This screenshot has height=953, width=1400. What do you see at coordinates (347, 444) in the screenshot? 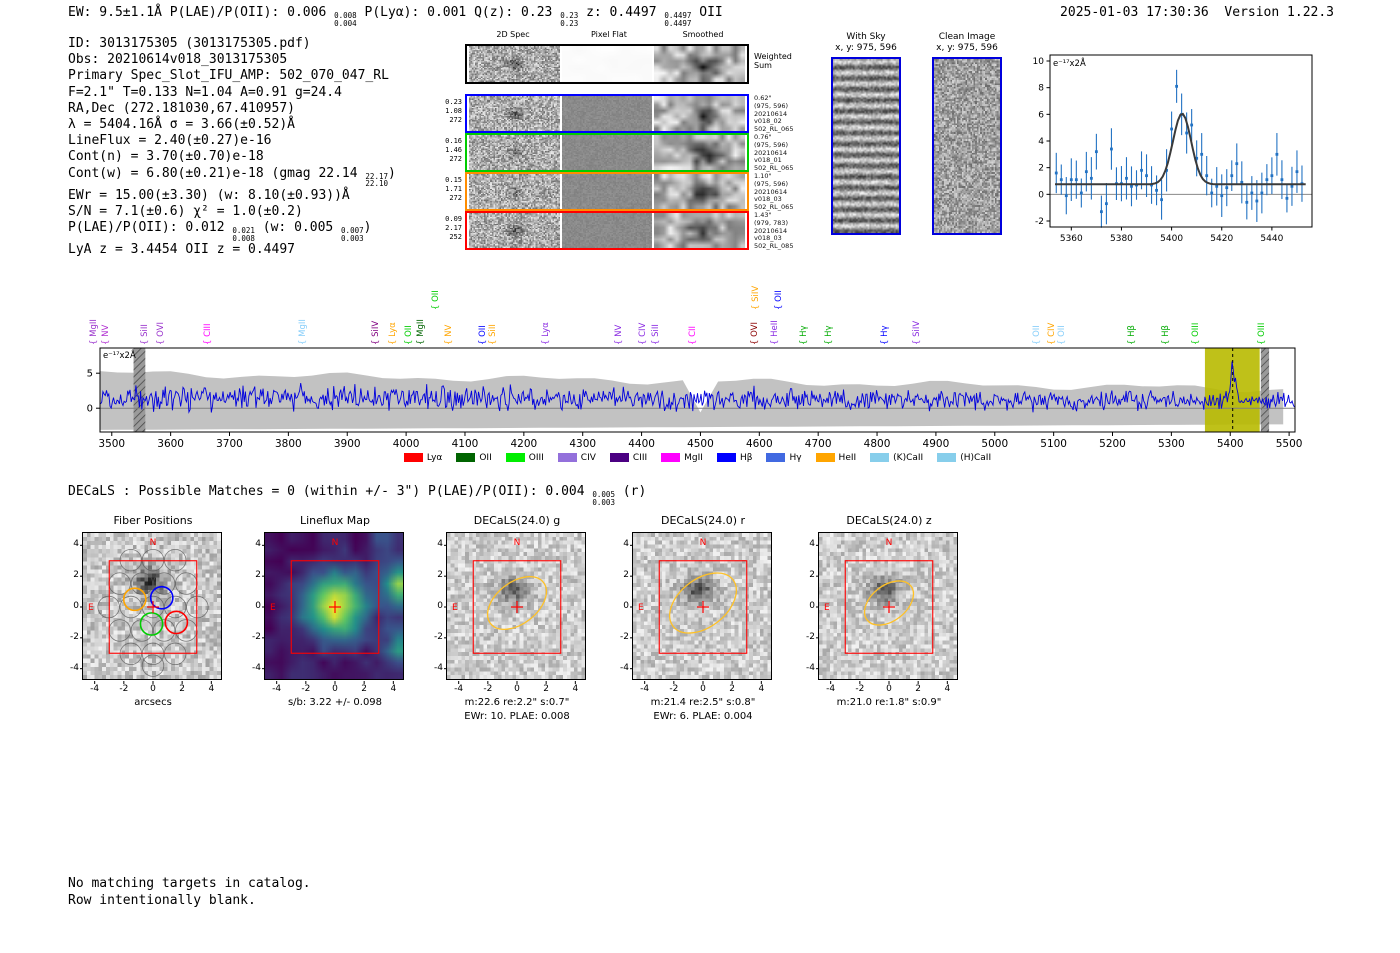
I see `x-tick-label: 3900` at bounding box center [347, 444].